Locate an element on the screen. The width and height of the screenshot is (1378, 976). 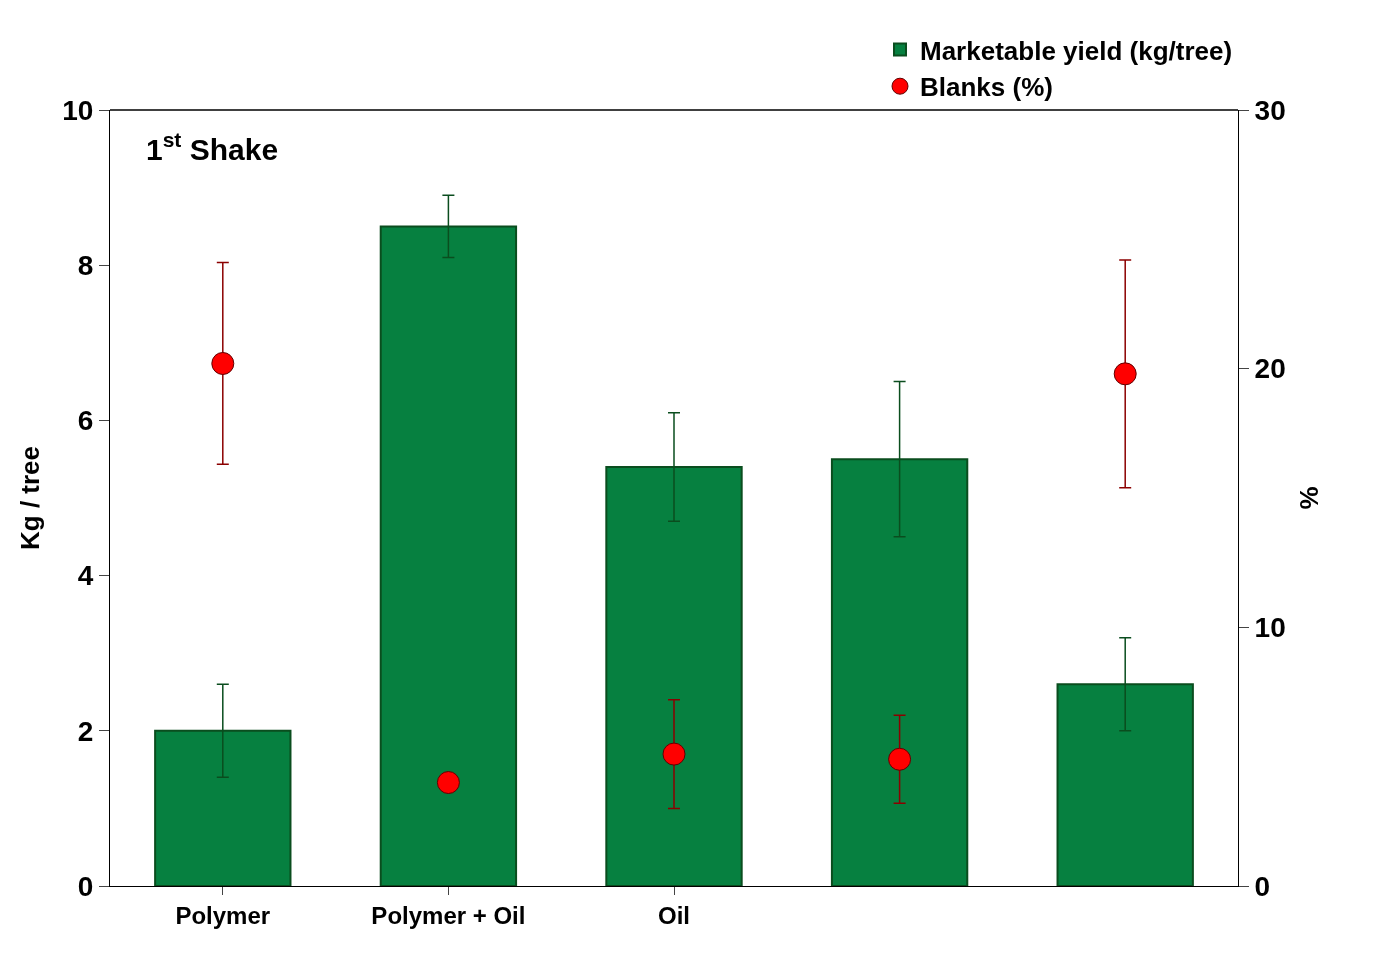
y-tick-label: 4 is located at coordinates (85, 576).